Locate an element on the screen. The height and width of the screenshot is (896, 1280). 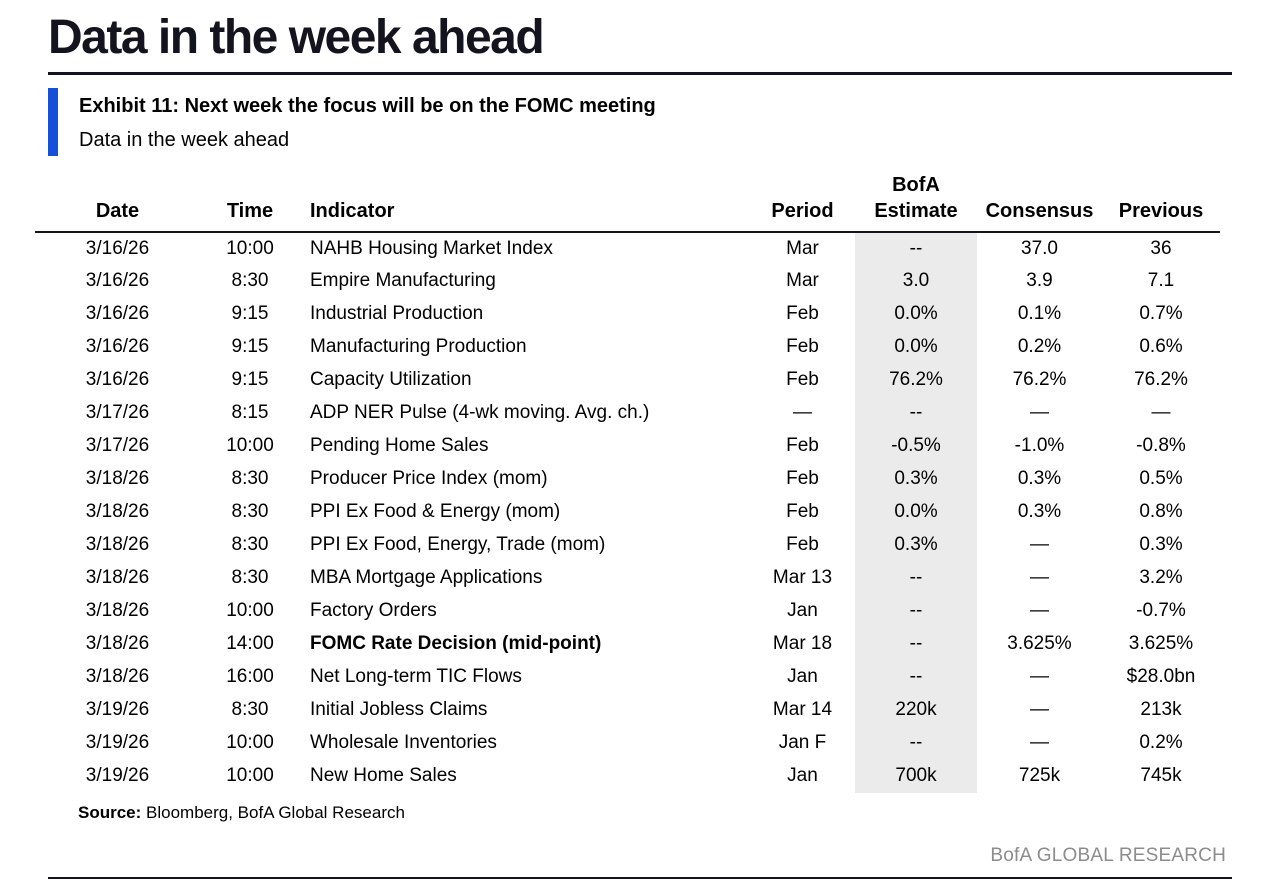
cell-previous: 213k is located at coordinates (1161, 710).